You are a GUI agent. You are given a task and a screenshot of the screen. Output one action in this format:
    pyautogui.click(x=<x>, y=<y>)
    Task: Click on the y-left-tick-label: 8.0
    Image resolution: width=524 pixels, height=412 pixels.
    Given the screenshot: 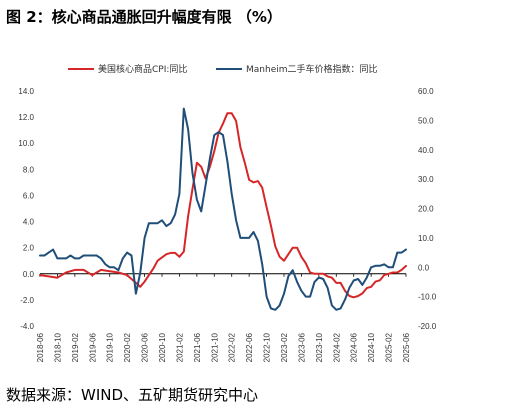 What is the action you would take?
    pyautogui.click(x=29, y=169)
    